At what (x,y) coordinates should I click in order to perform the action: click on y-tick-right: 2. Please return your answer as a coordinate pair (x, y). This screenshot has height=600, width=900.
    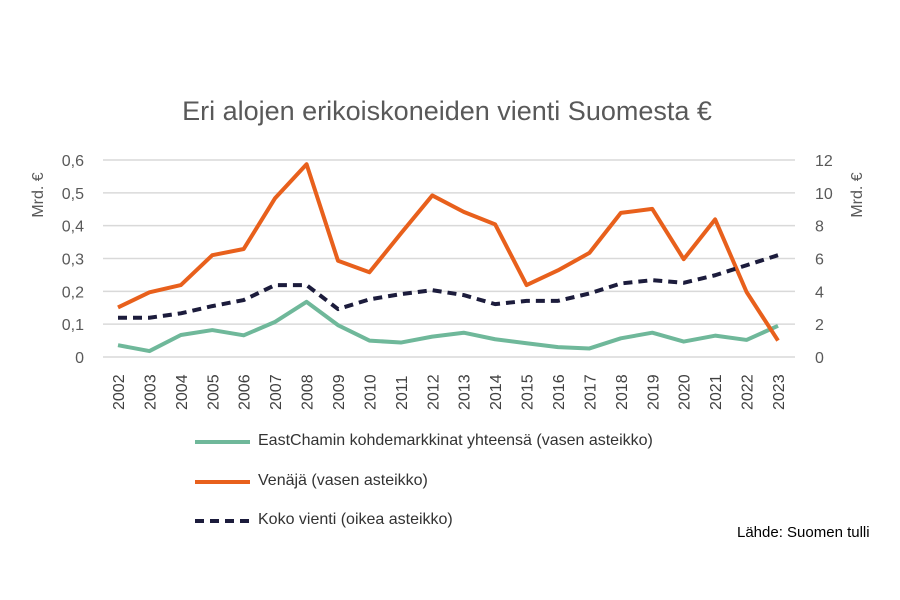
    Looking at the image, I should click on (819, 325).